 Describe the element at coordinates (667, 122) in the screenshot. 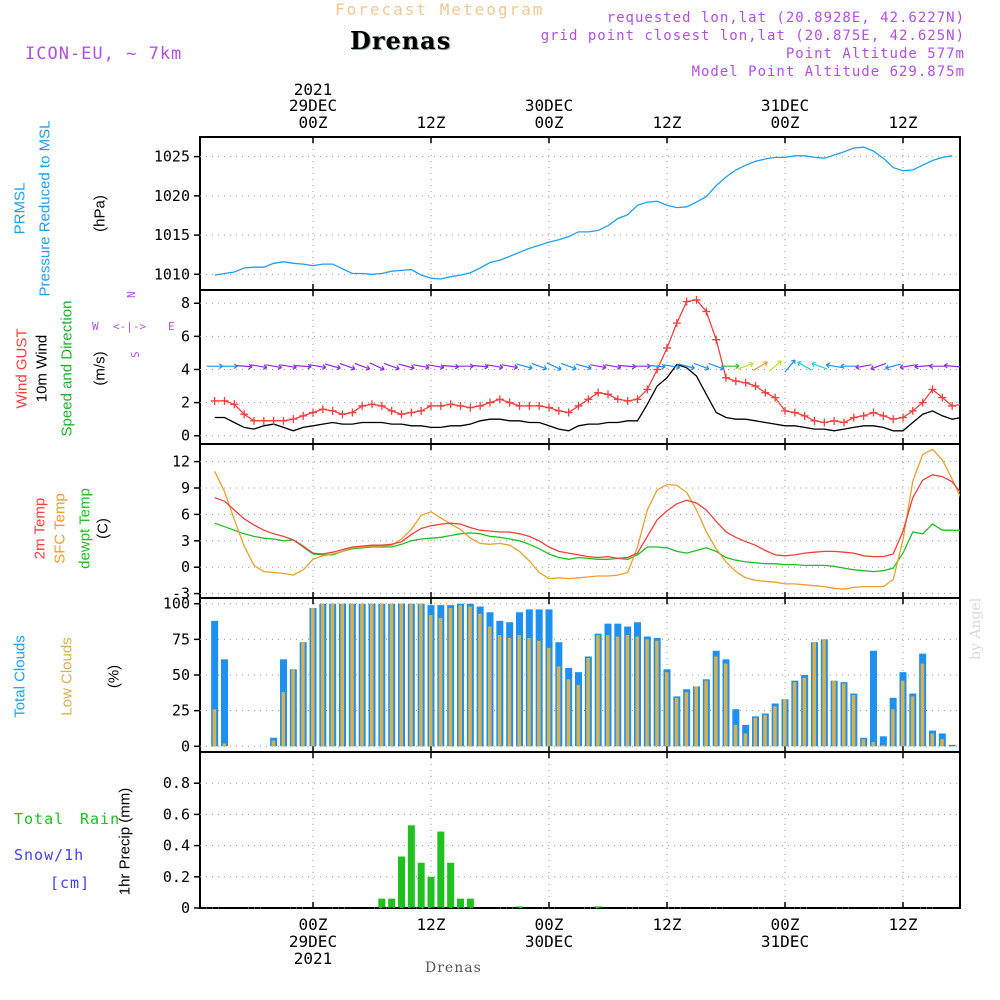

I see `top-time-label: 12Z` at that location.